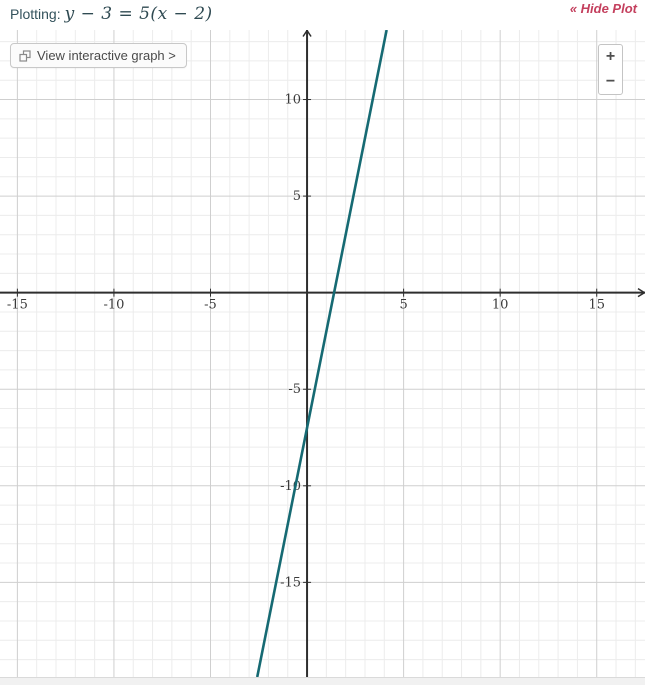 The height and width of the screenshot is (685, 645). What do you see at coordinates (294, 389) in the screenshot?
I see `y-tick-label: -5` at bounding box center [294, 389].